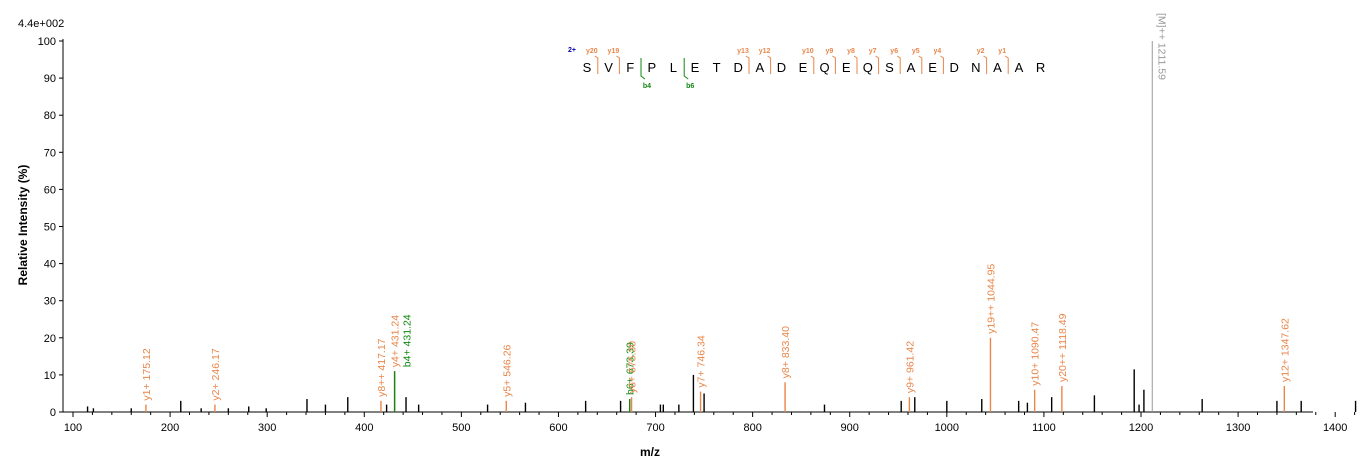  Describe the element at coordinates (651, 67) in the screenshot. I see `residue: P` at that location.